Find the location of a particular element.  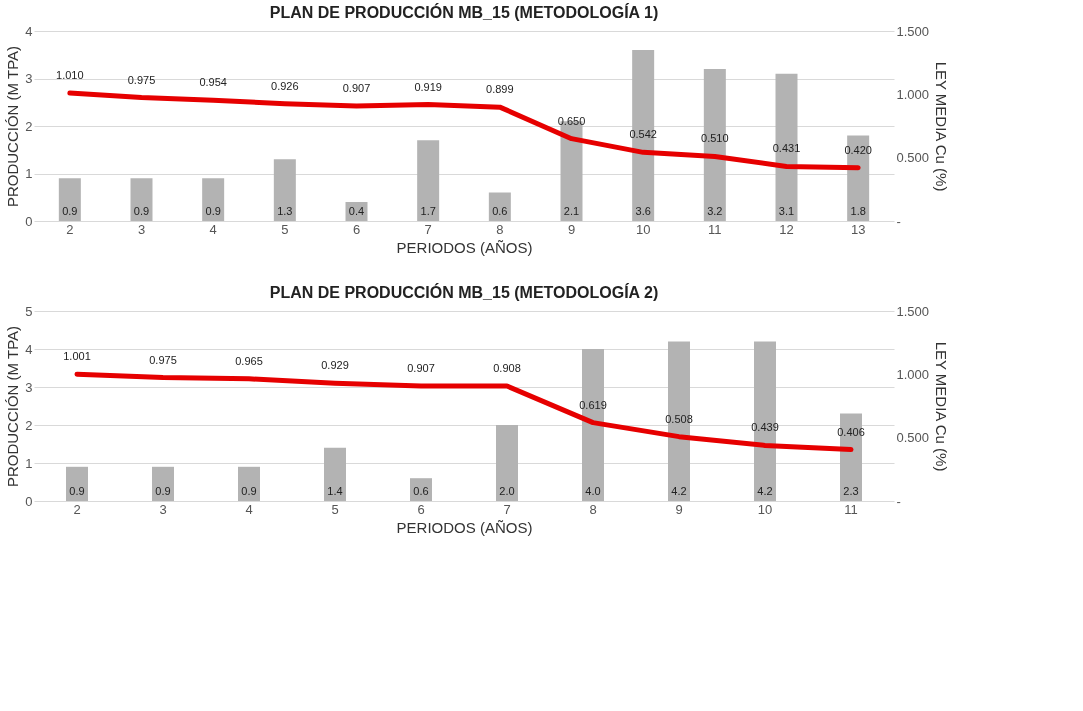

data-label: 0.929 is located at coordinates (335, 365).